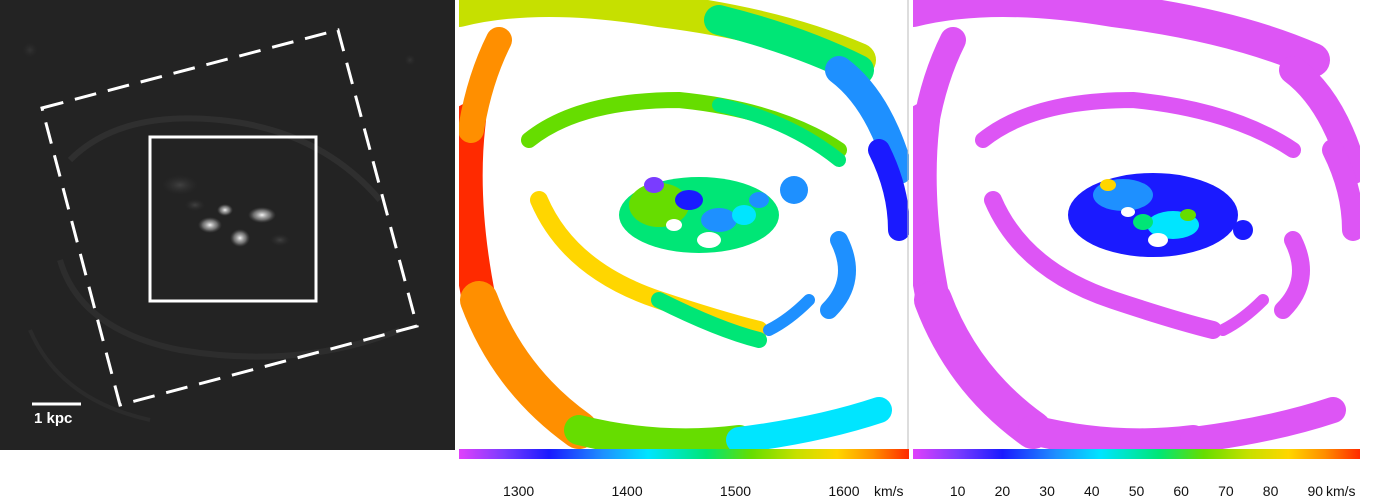 Image resolution: width=1387 pixels, height=499 pixels. What do you see at coordinates (957, 491) in the screenshot?
I see `dispersion-colorbar-tick-label: 10` at bounding box center [957, 491].